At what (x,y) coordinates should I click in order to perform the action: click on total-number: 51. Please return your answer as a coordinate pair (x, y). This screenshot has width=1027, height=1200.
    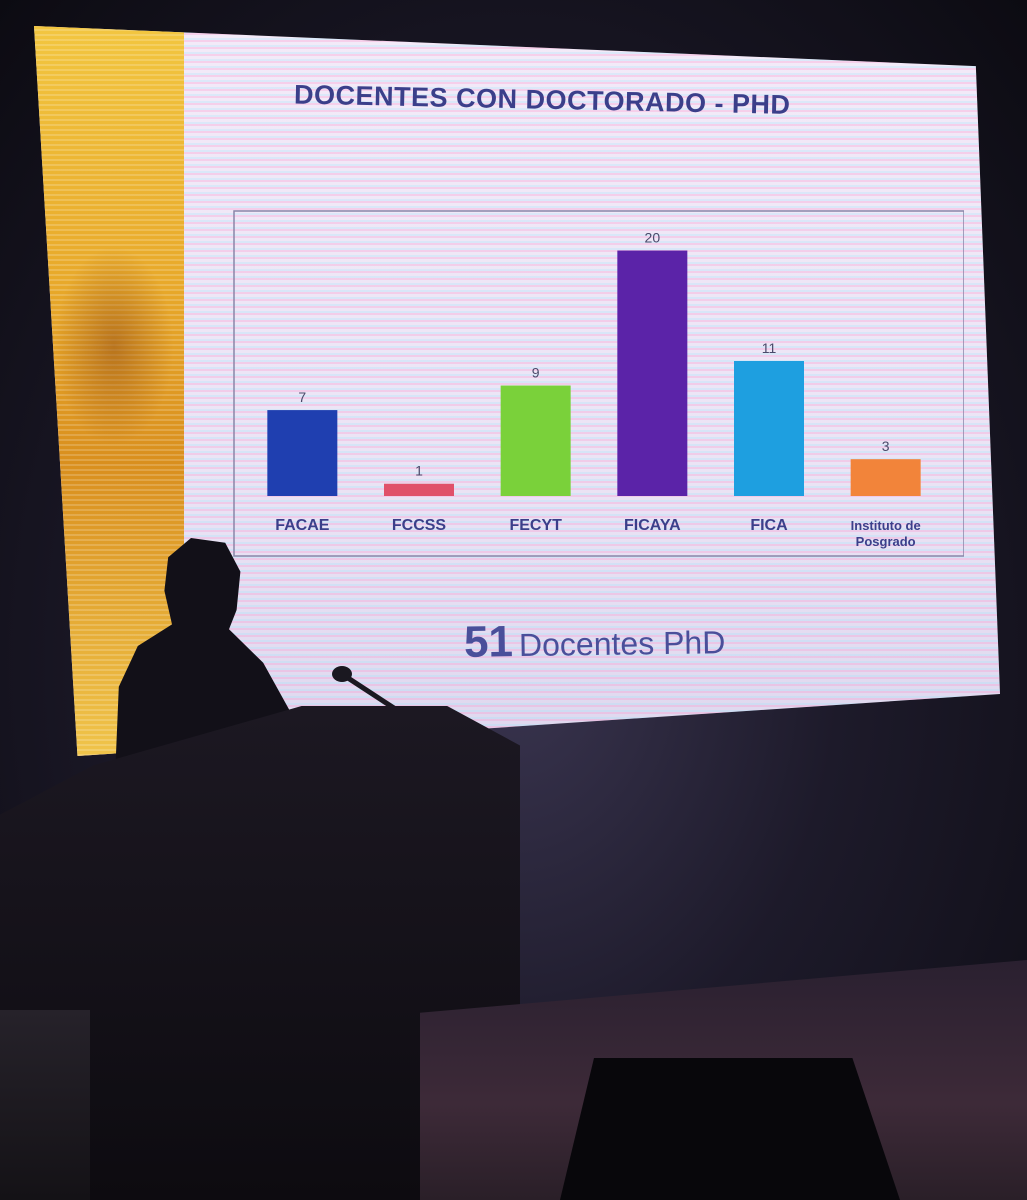
    Looking at the image, I should click on (488, 642).